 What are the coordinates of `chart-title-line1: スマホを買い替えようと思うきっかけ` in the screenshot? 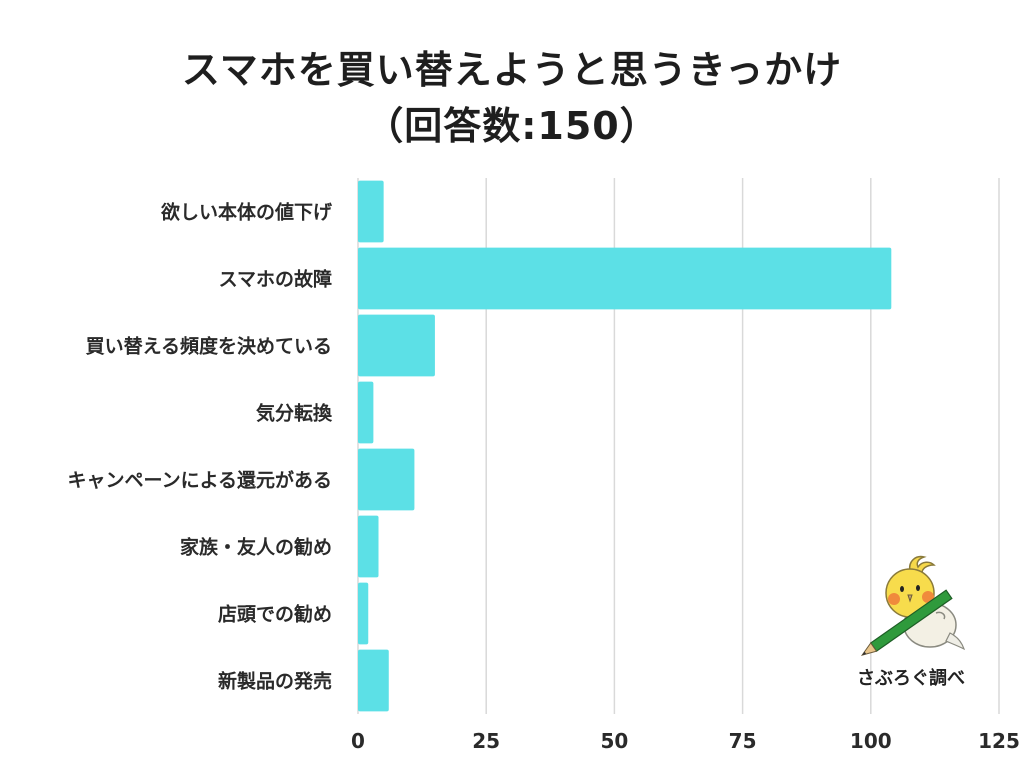 It's located at (512, 70).